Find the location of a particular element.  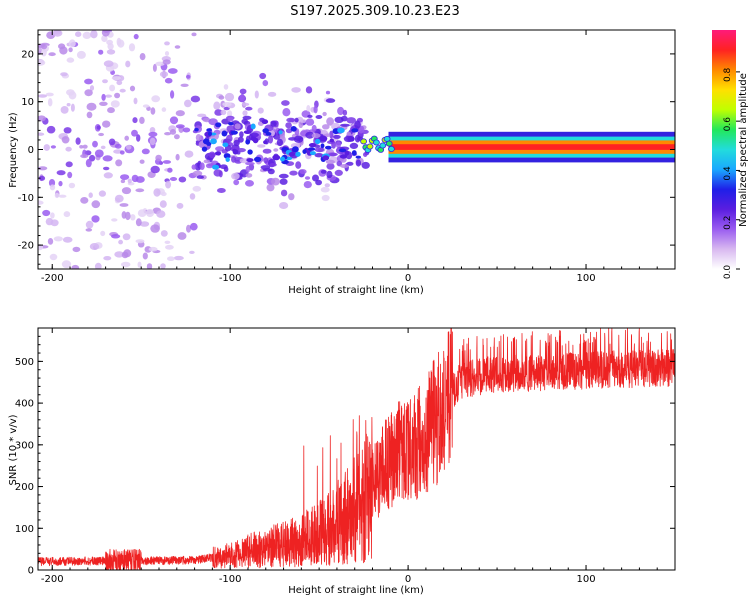

y-tick-label: 100 is located at coordinates (24, 529).